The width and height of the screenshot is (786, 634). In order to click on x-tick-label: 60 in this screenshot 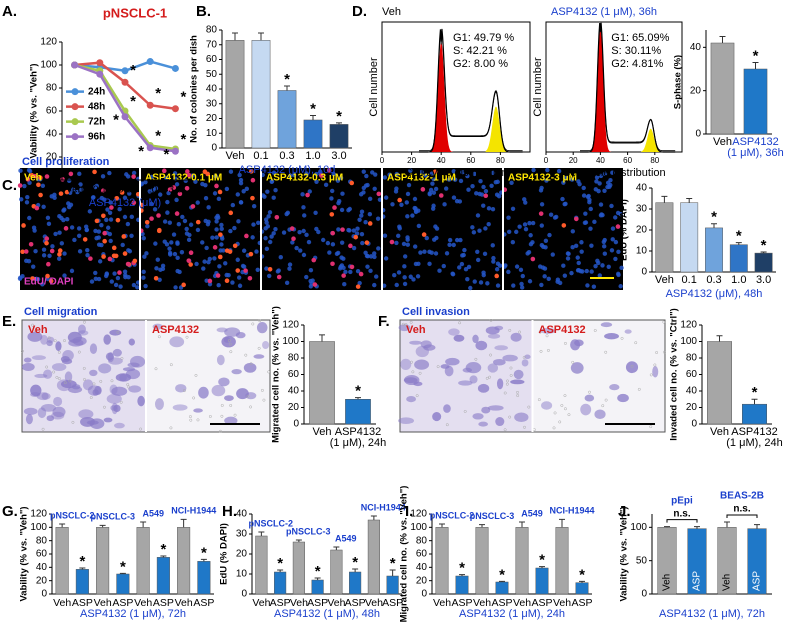, I will do `click(470, 160)`.